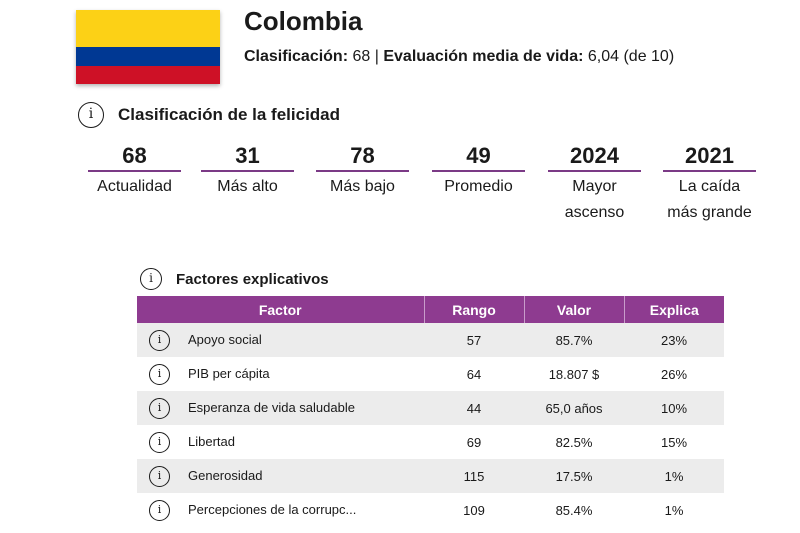  I want to click on table-row: i Generosidad 115 17.5% 1%, so click(430, 476).